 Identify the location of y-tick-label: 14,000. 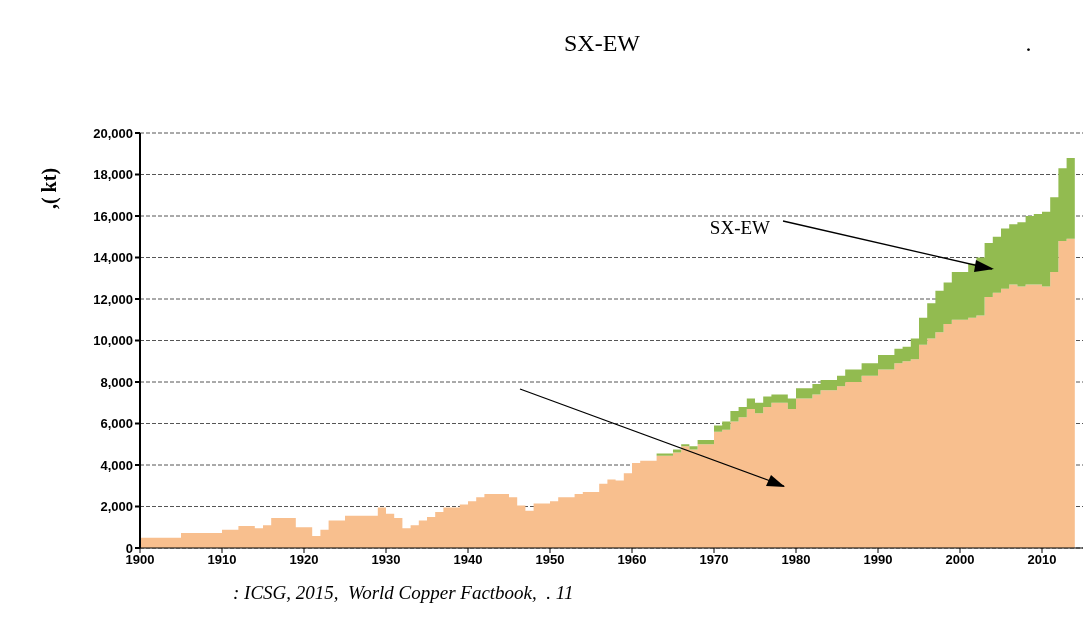
(113, 258).